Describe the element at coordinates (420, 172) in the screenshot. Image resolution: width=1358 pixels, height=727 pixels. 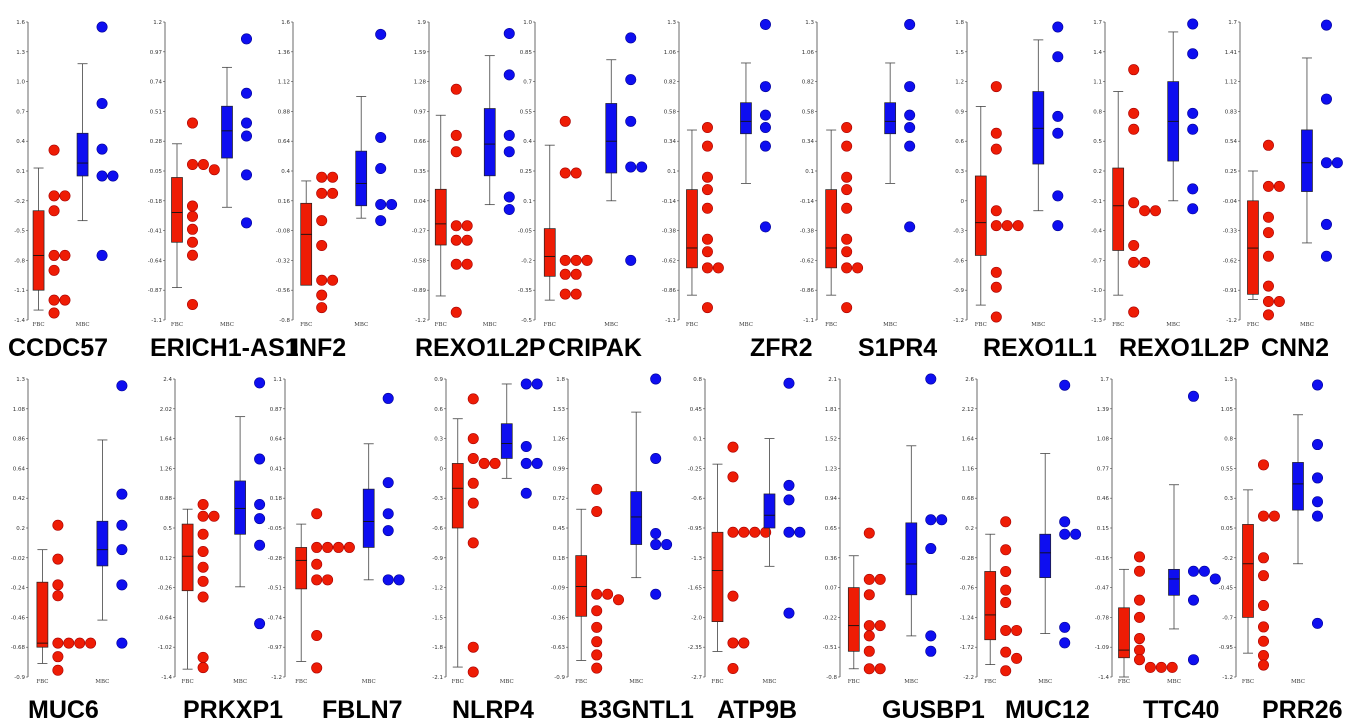
I see `y-tick-label: 0.35` at that location.